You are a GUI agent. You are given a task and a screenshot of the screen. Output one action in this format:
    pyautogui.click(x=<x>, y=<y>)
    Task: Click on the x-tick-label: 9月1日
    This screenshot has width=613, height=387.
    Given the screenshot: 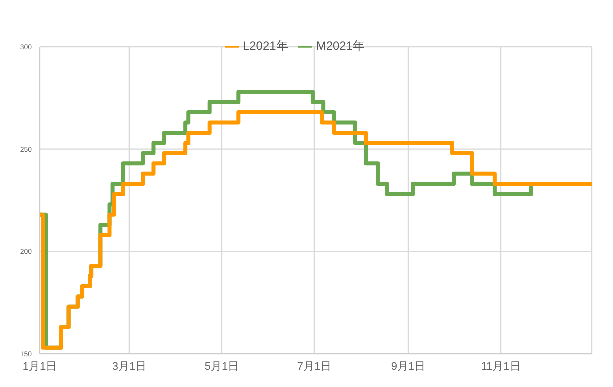 What is the action you would take?
    pyautogui.click(x=408, y=366)
    